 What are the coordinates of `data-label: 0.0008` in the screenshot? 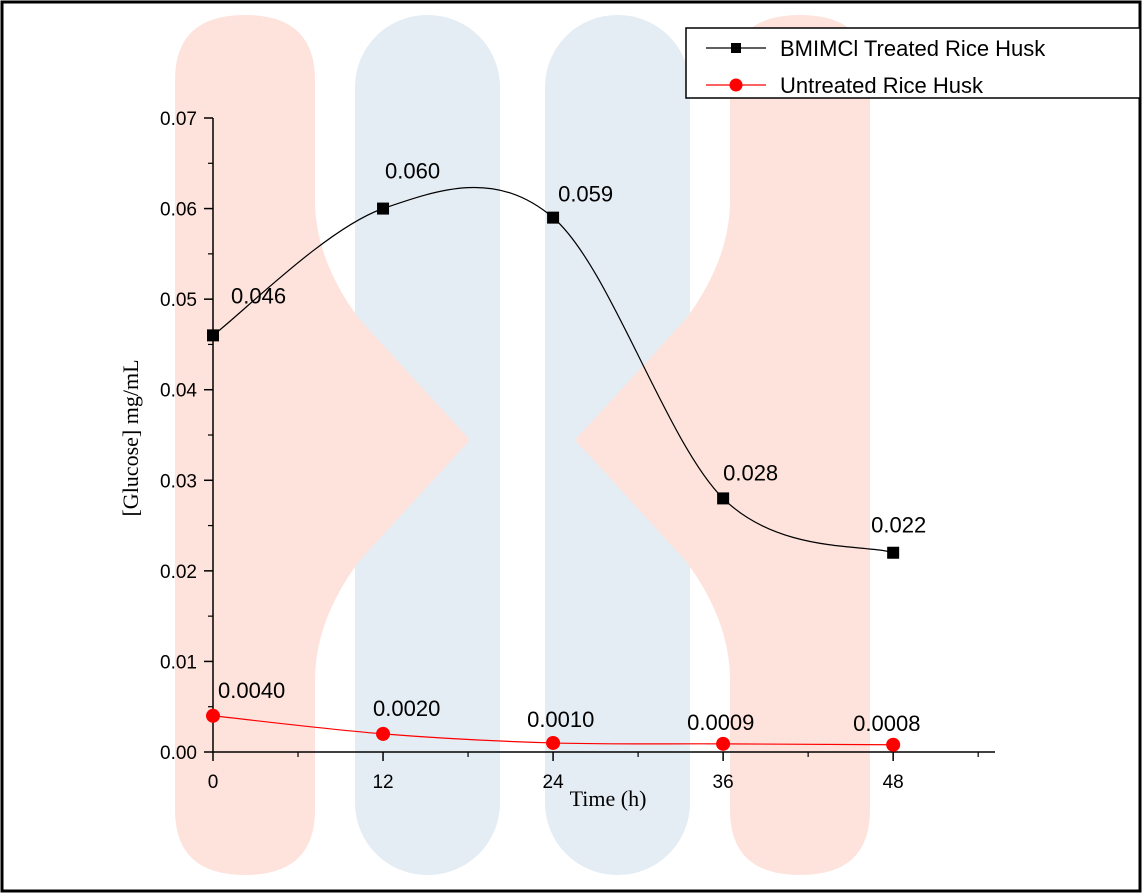 It's located at (886, 723).